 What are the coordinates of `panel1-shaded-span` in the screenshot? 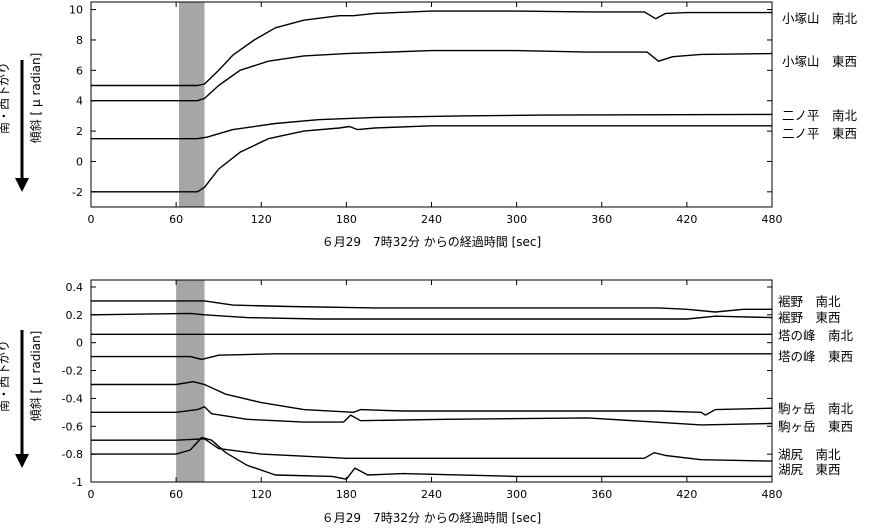 It's located at (191, 104).